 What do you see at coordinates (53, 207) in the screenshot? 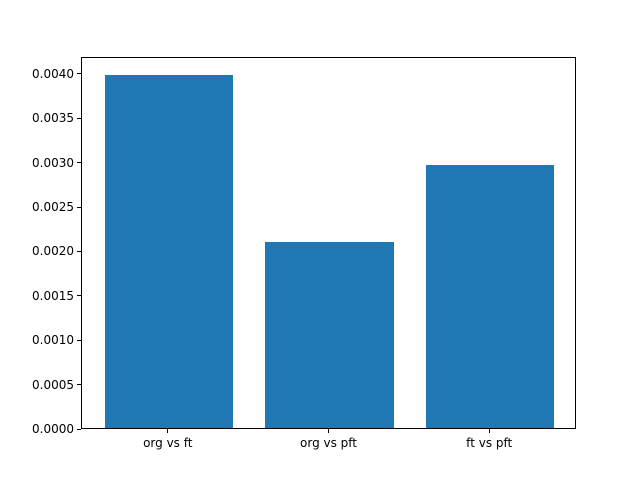
I see `y-tick-label: 0.0025` at bounding box center [53, 207].